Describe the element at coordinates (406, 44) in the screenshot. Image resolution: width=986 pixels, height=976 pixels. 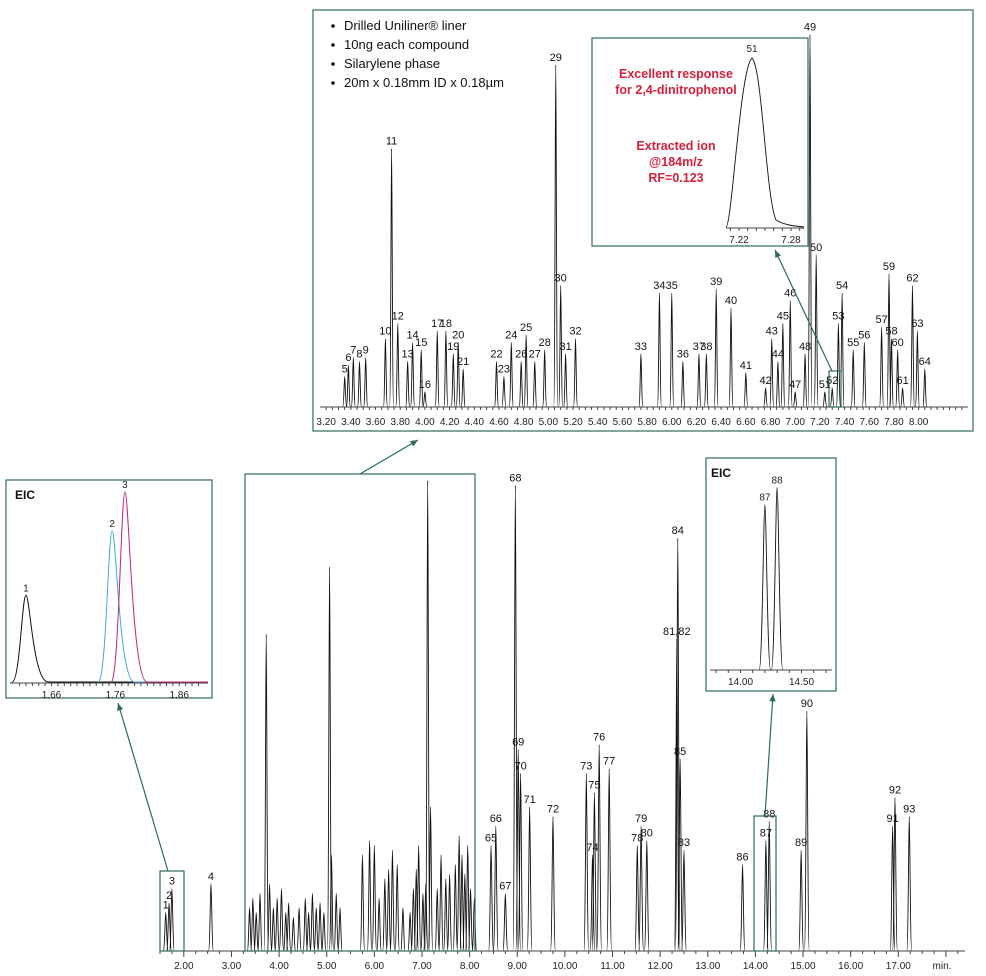
I see `annotation-line: 10ng each compound` at that location.